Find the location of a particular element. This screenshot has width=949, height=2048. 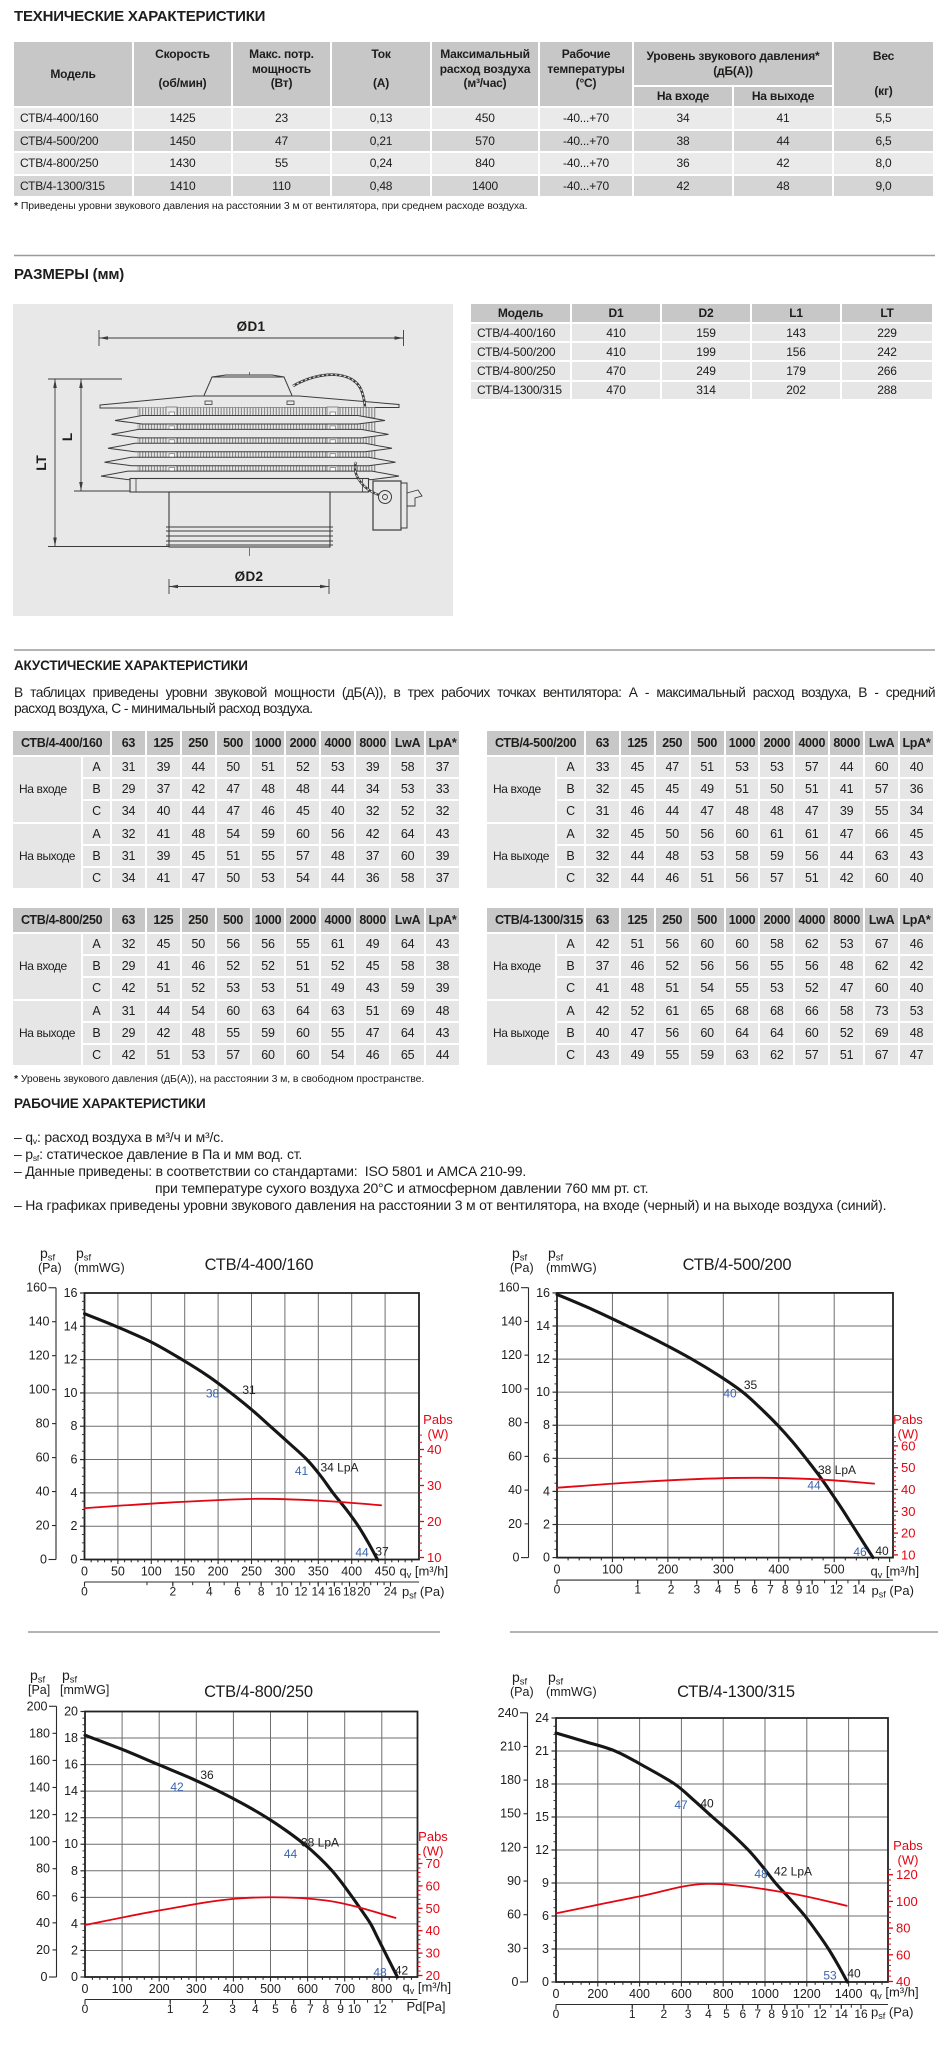

svg-text: ØD1 is located at coordinates (251, 326).